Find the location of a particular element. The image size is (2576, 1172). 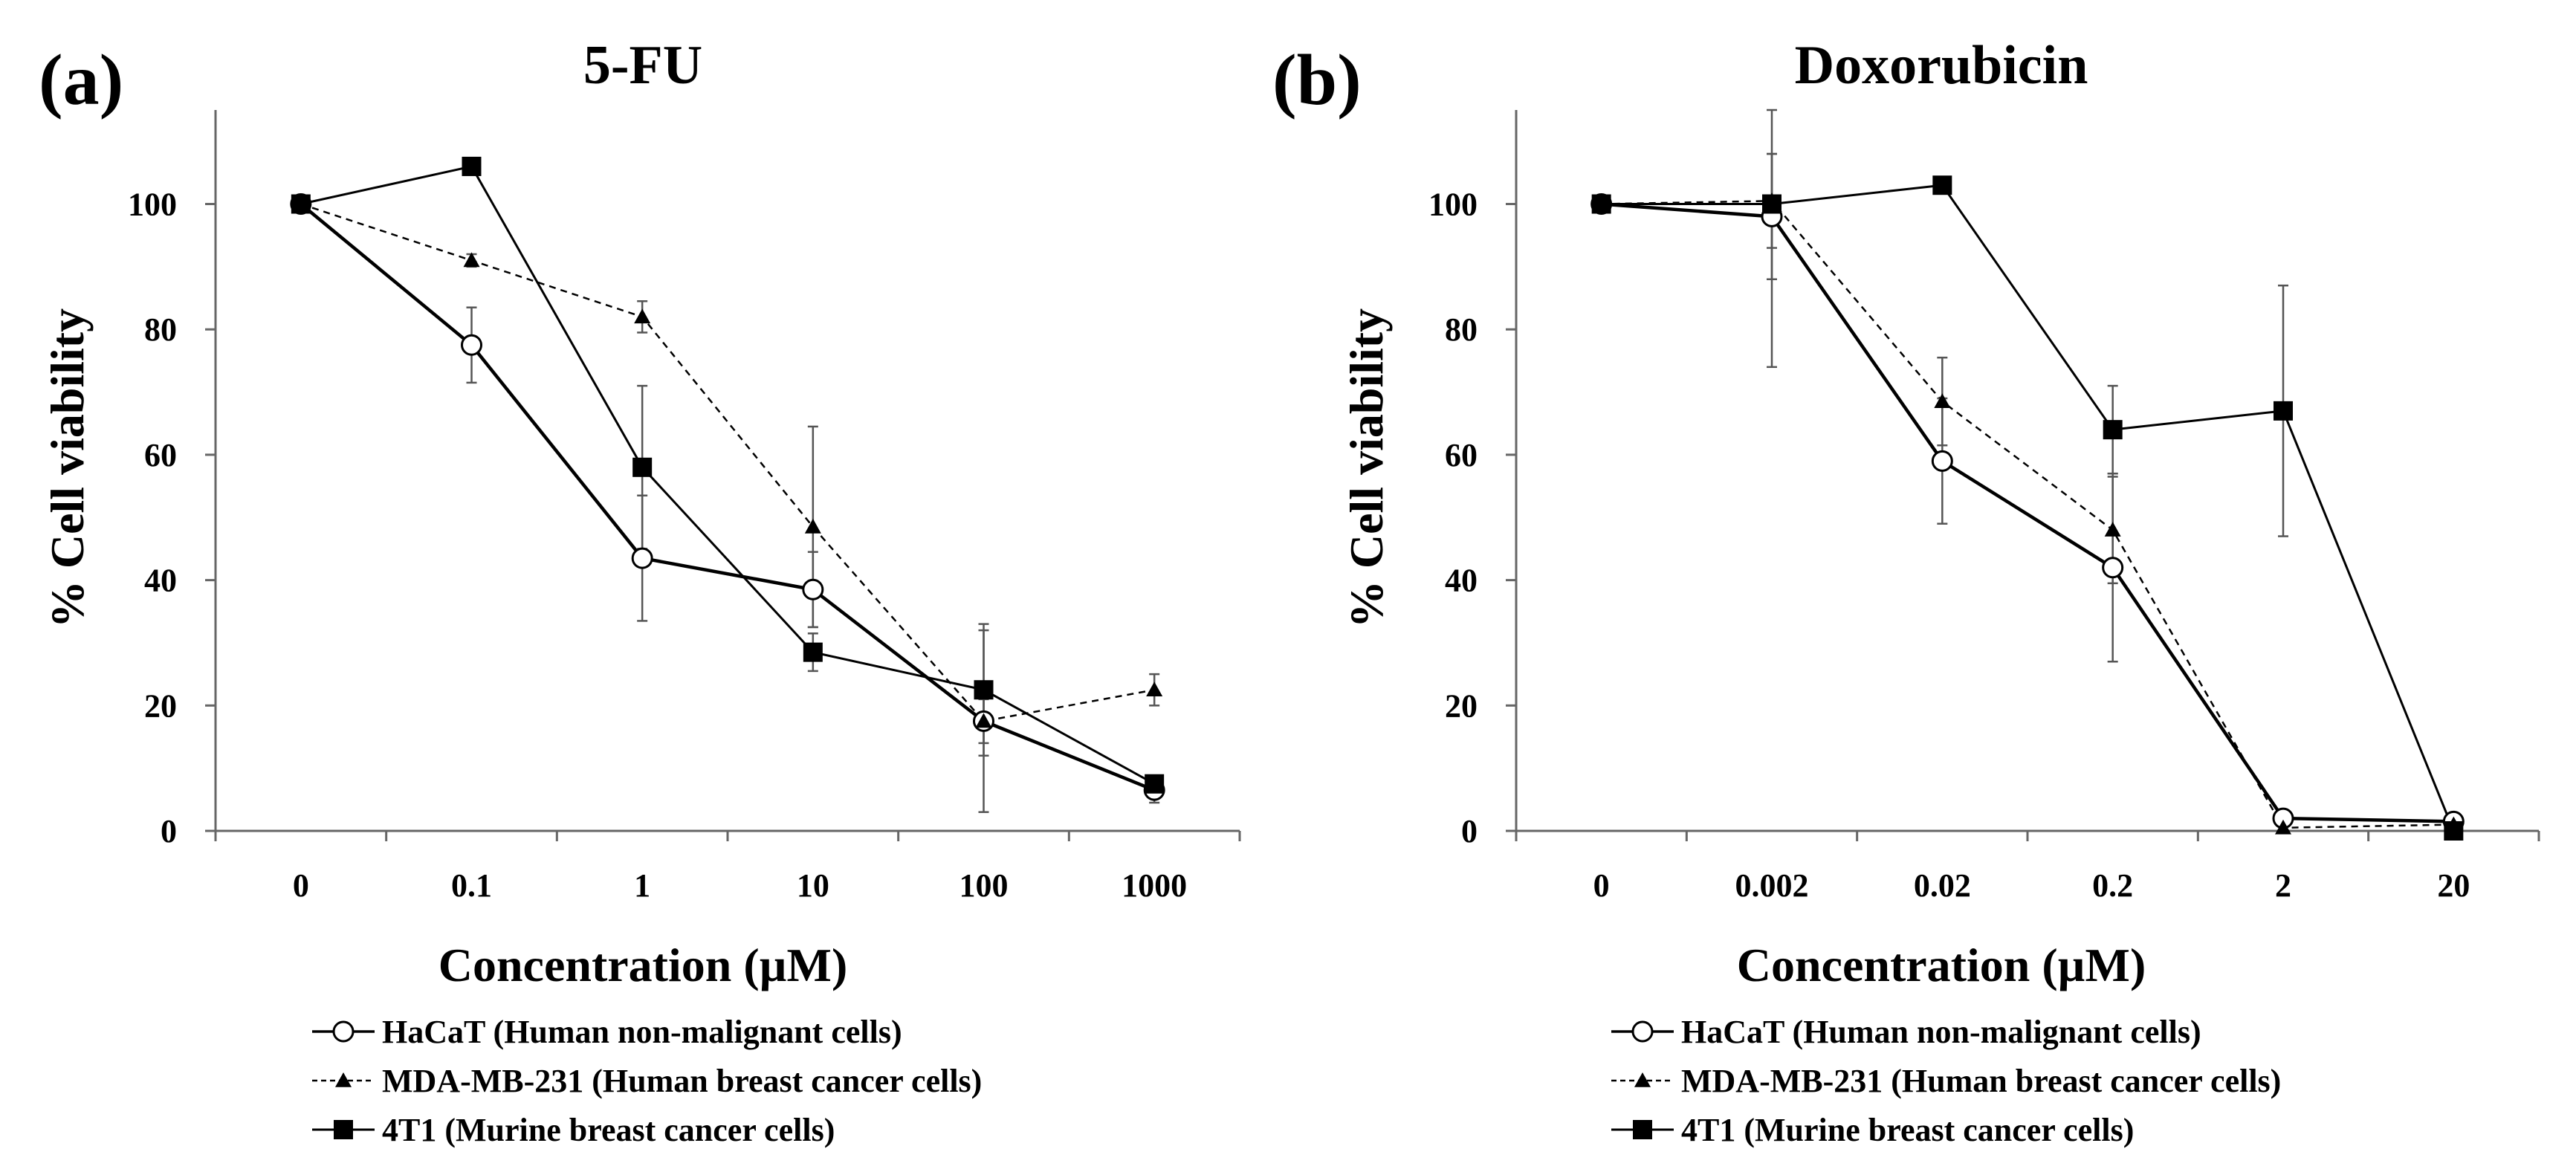

chart-title: 5-FU is located at coordinates (642, 65).